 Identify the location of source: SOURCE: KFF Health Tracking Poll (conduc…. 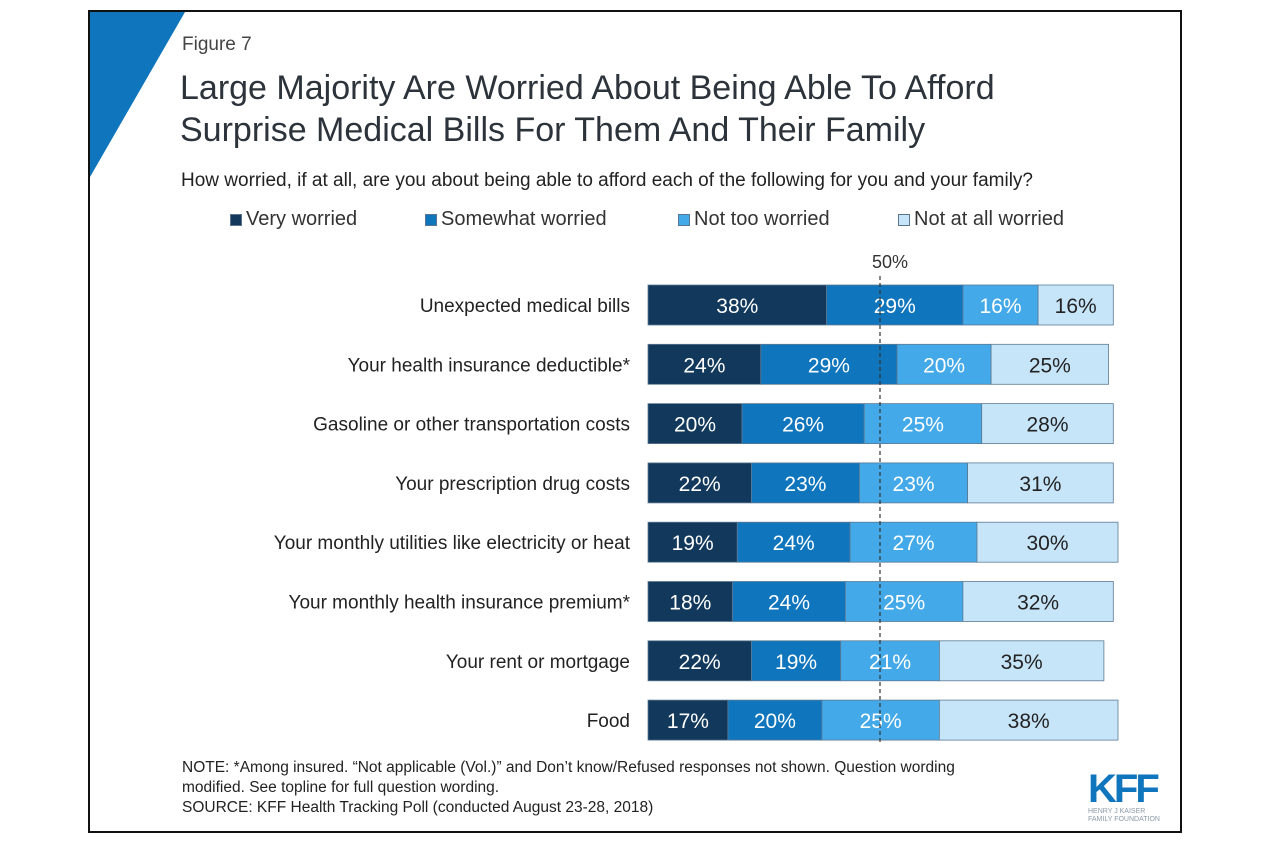
(418, 807).